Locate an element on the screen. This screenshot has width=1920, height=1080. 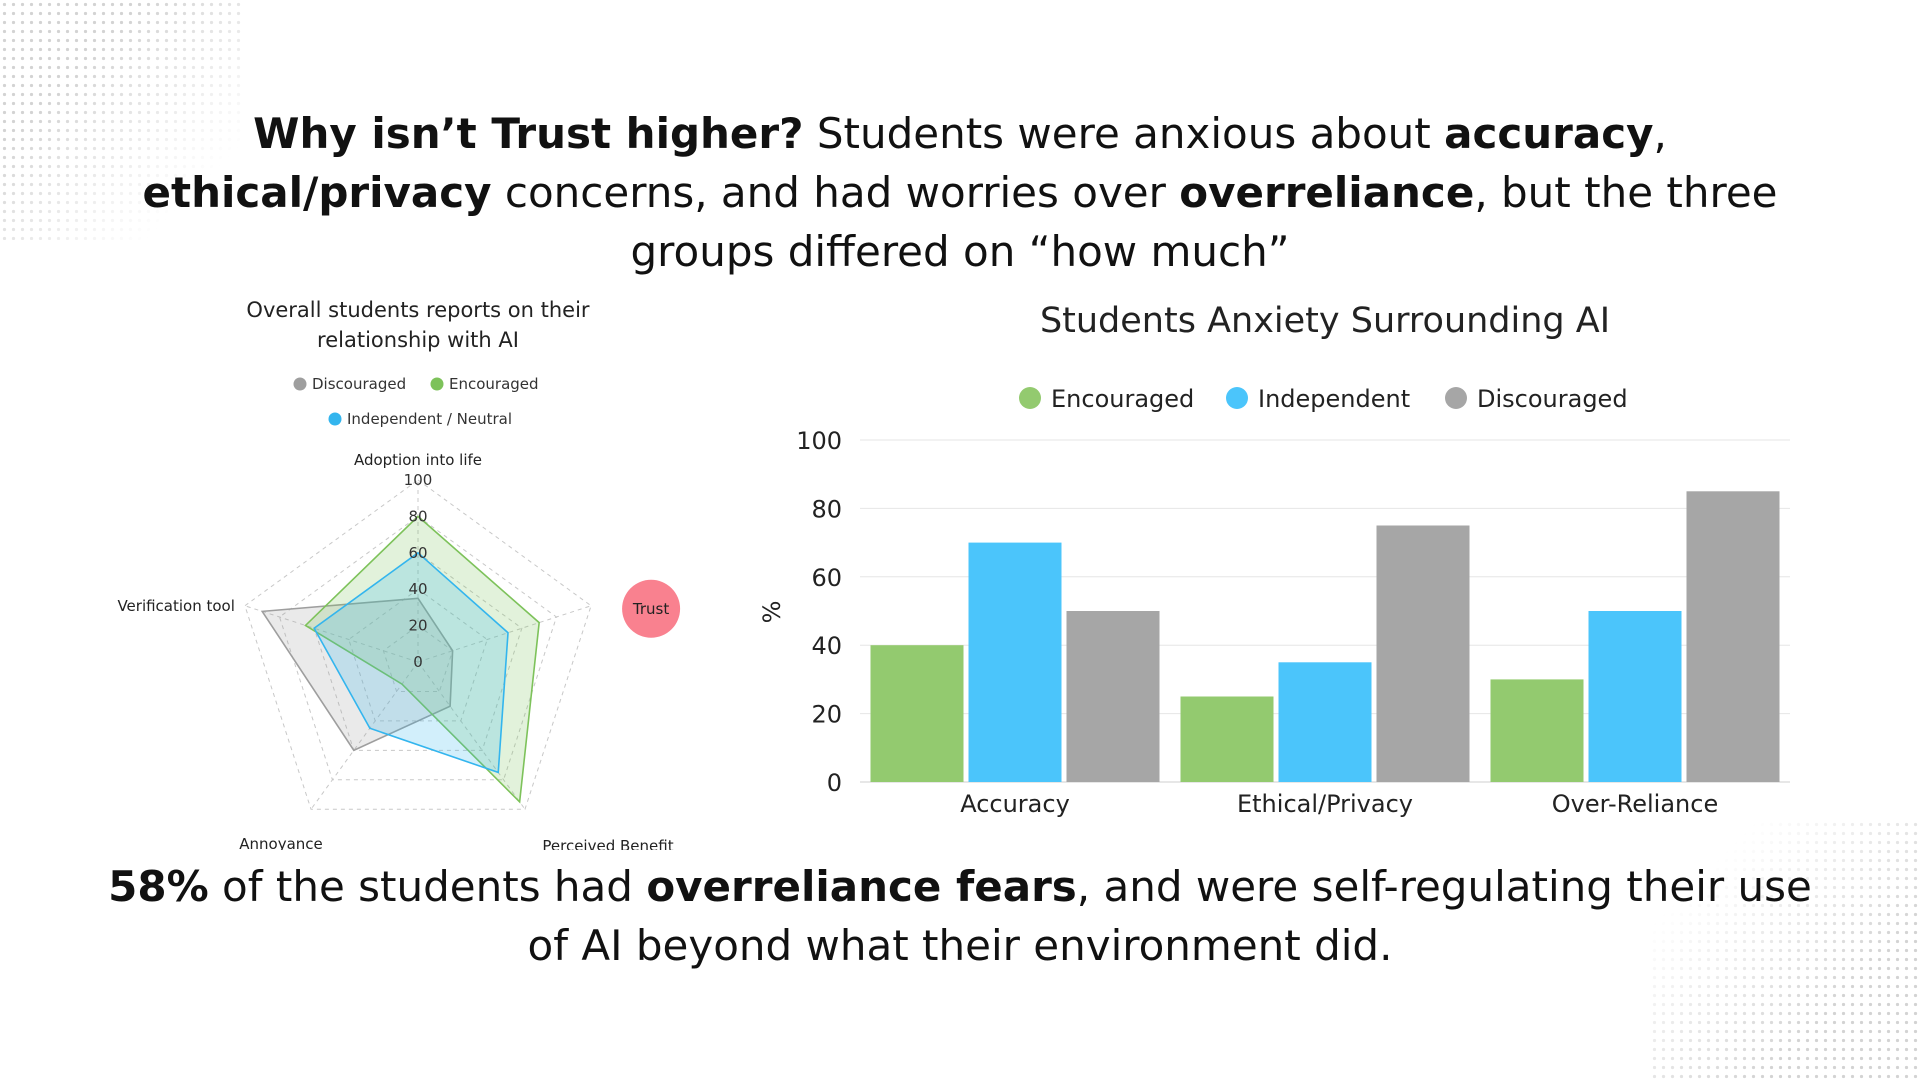
radar-legend-label-encouraged: Encouraged is located at coordinates (494, 384).